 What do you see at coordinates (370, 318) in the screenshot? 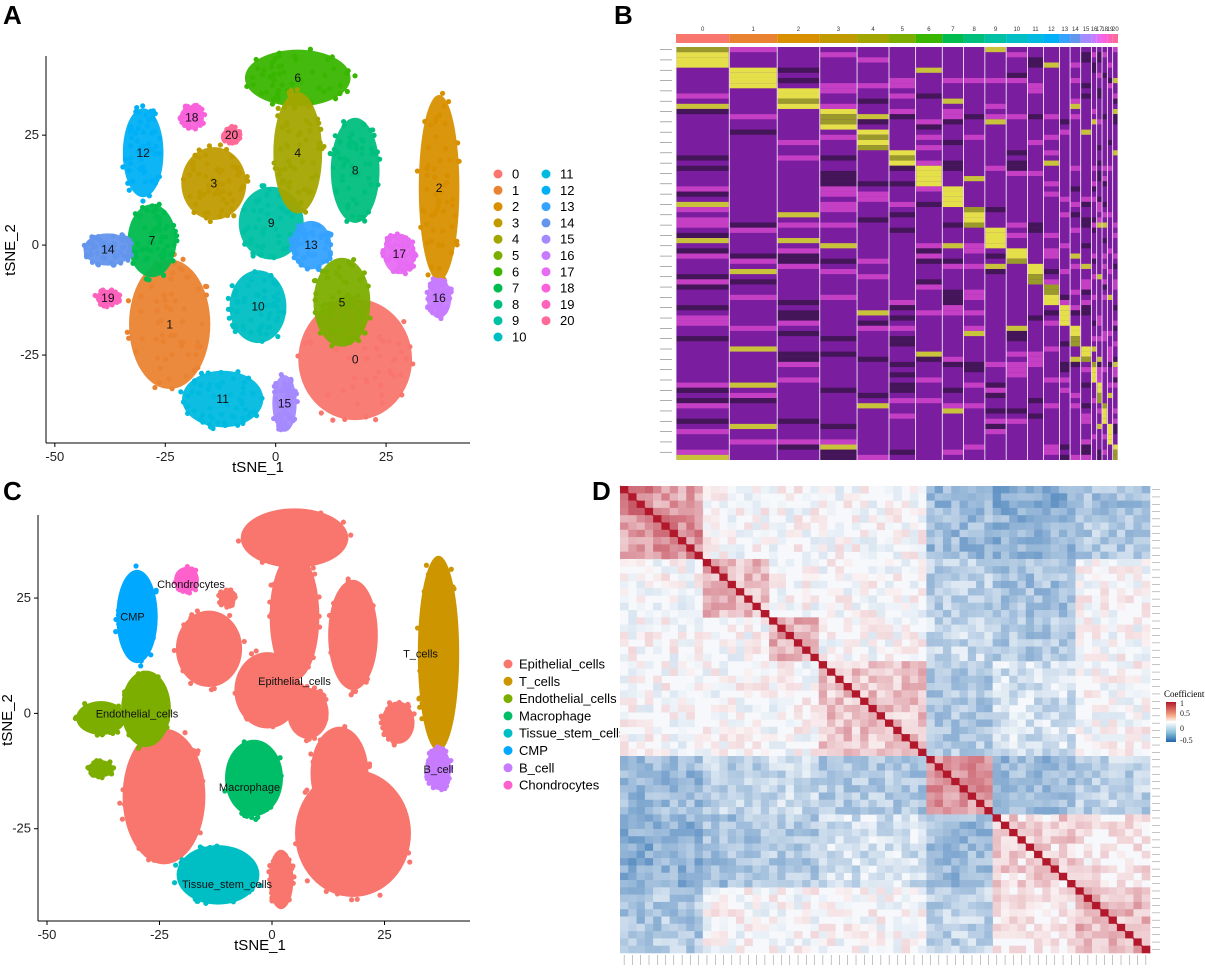
I see `cluster-5-point` at bounding box center [370, 318].